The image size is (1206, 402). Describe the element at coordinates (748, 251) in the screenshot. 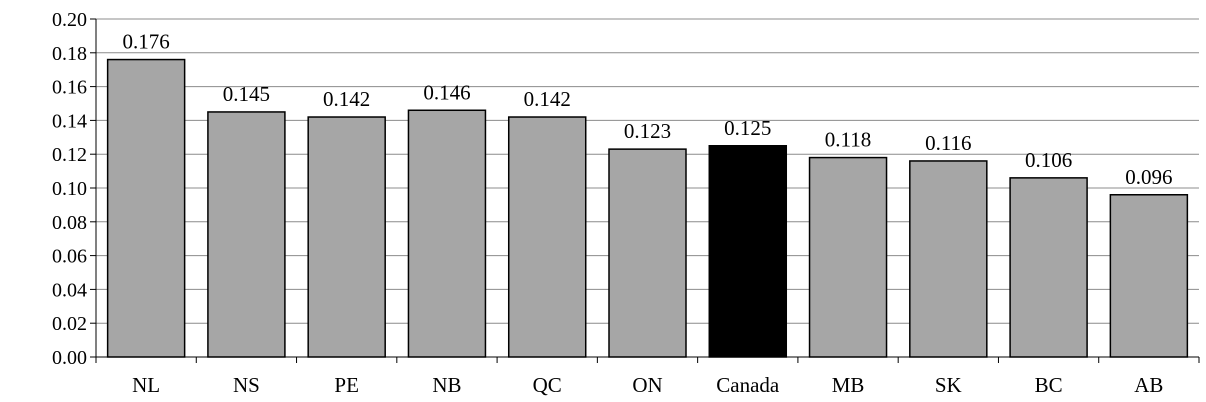

I see `bar-canada` at that location.